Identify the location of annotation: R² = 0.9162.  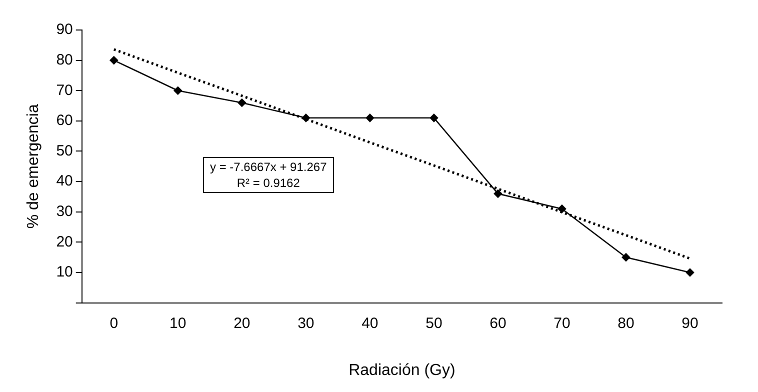
(268, 183).